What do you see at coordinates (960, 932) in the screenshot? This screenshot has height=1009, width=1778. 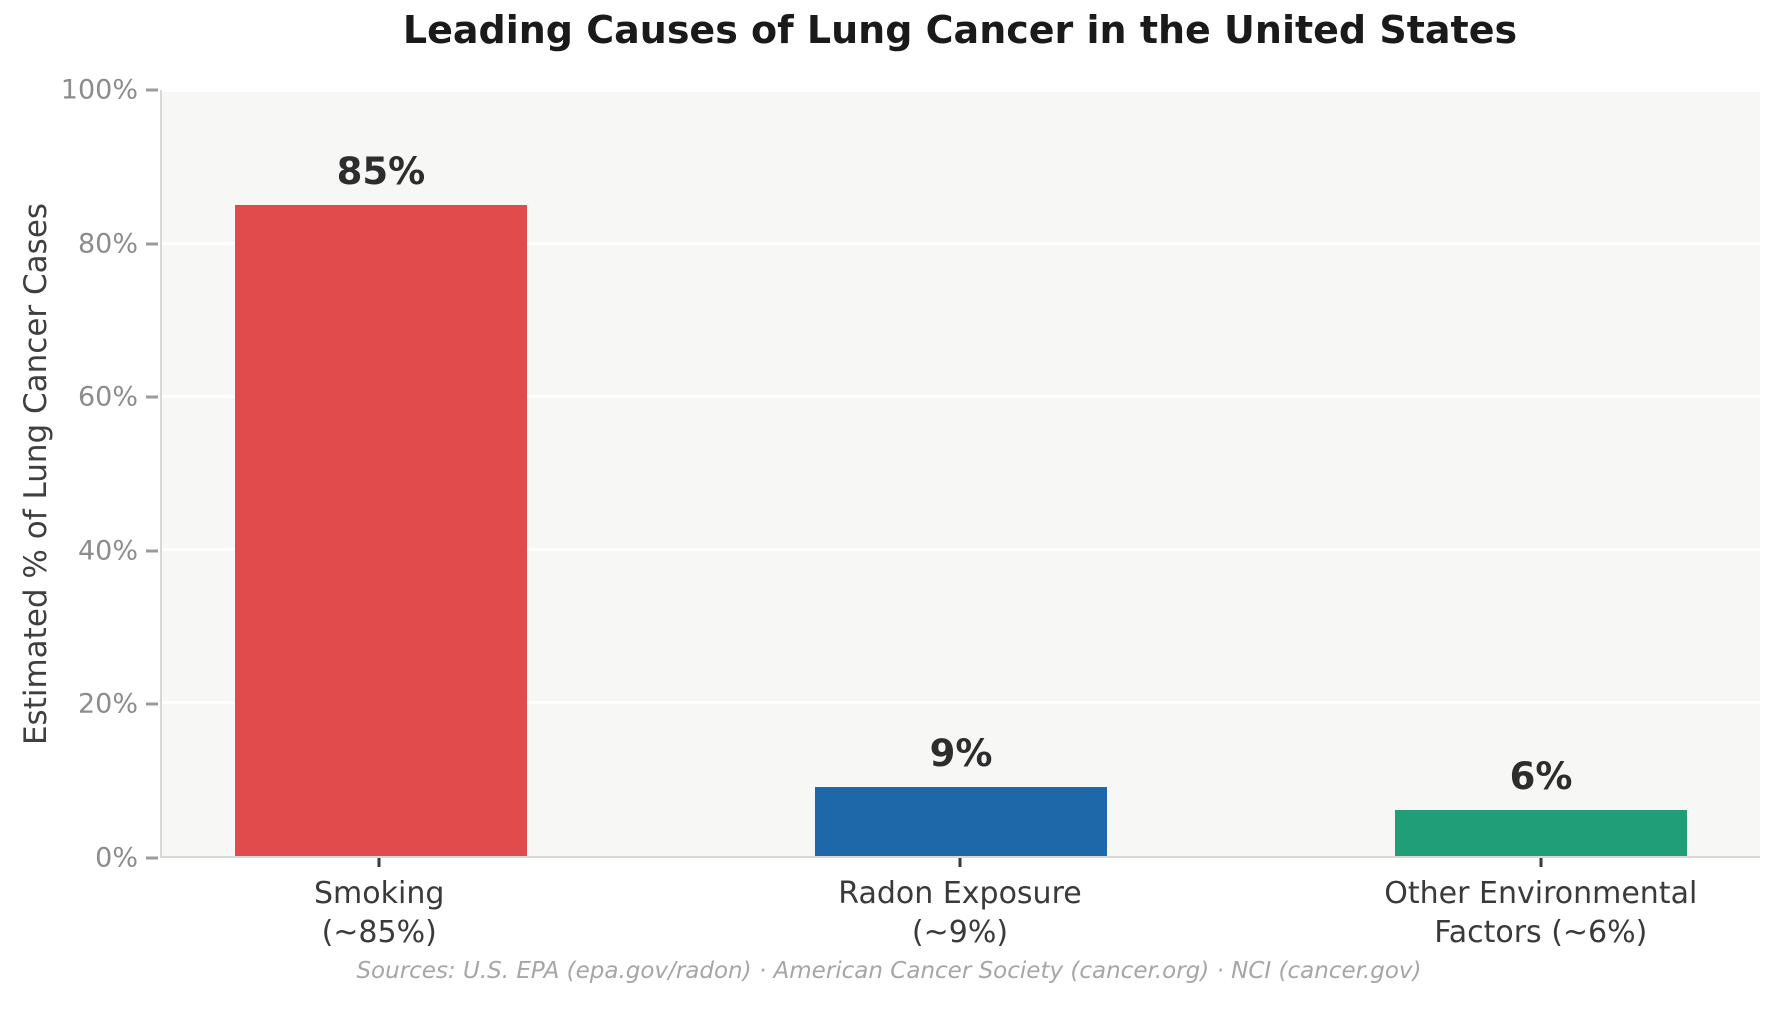 I see `x-tick-label-line: (~9%)` at bounding box center [960, 932].